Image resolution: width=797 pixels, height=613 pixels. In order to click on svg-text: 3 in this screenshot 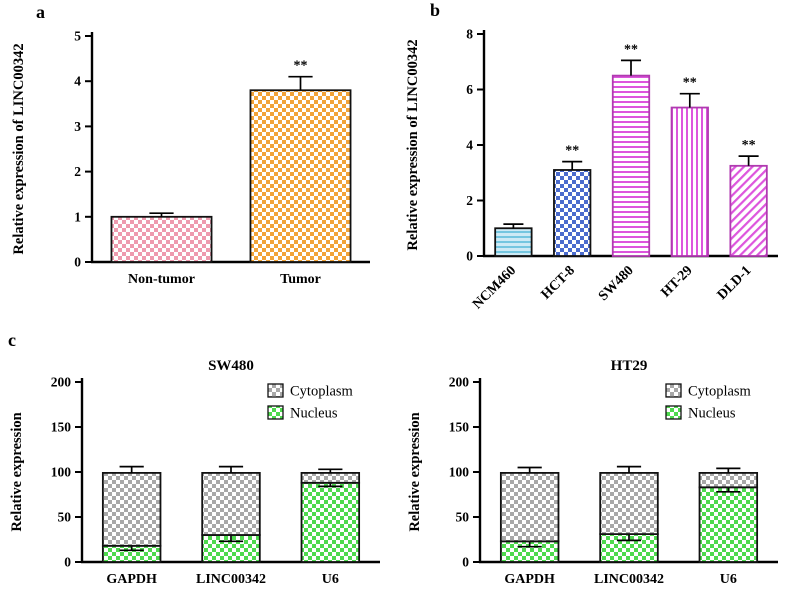, I will do `click(77, 126)`.